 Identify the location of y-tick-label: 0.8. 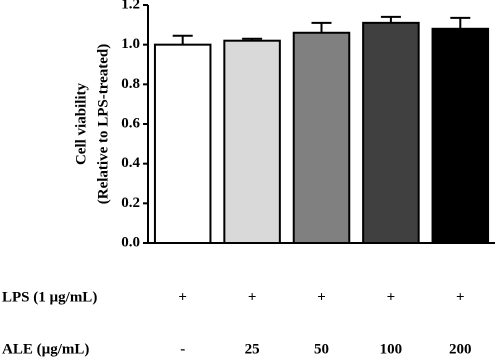
(130, 84).